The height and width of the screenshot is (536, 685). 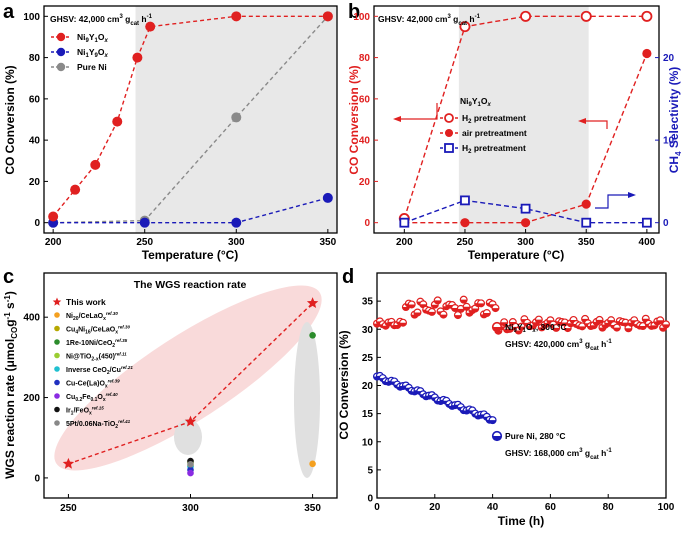 What do you see at coordinates (61, 37) in the screenshot?
I see `legend-marker-ni9y1ox` at bounding box center [61, 37].